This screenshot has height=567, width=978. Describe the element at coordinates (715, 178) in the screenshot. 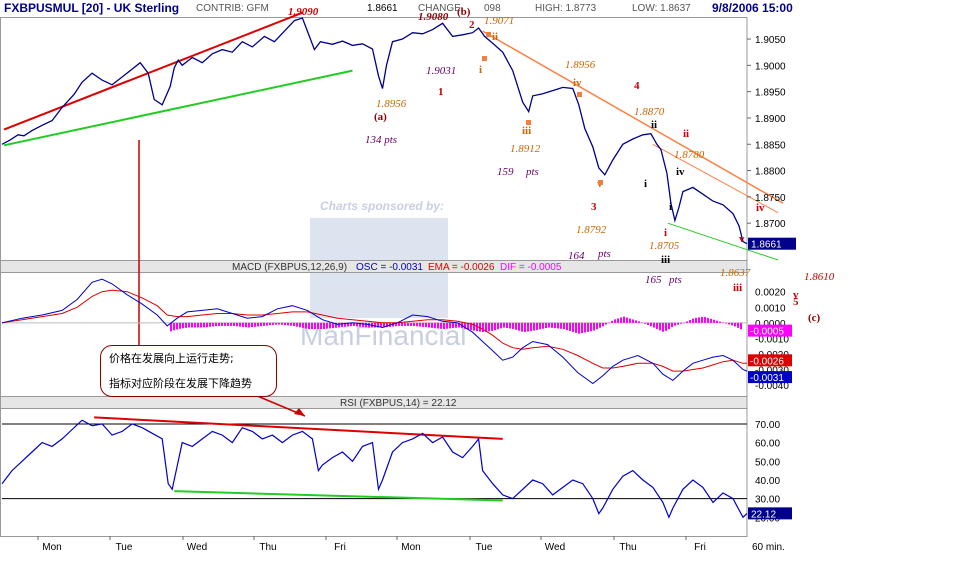

I see `downtrend-line-inner` at that location.